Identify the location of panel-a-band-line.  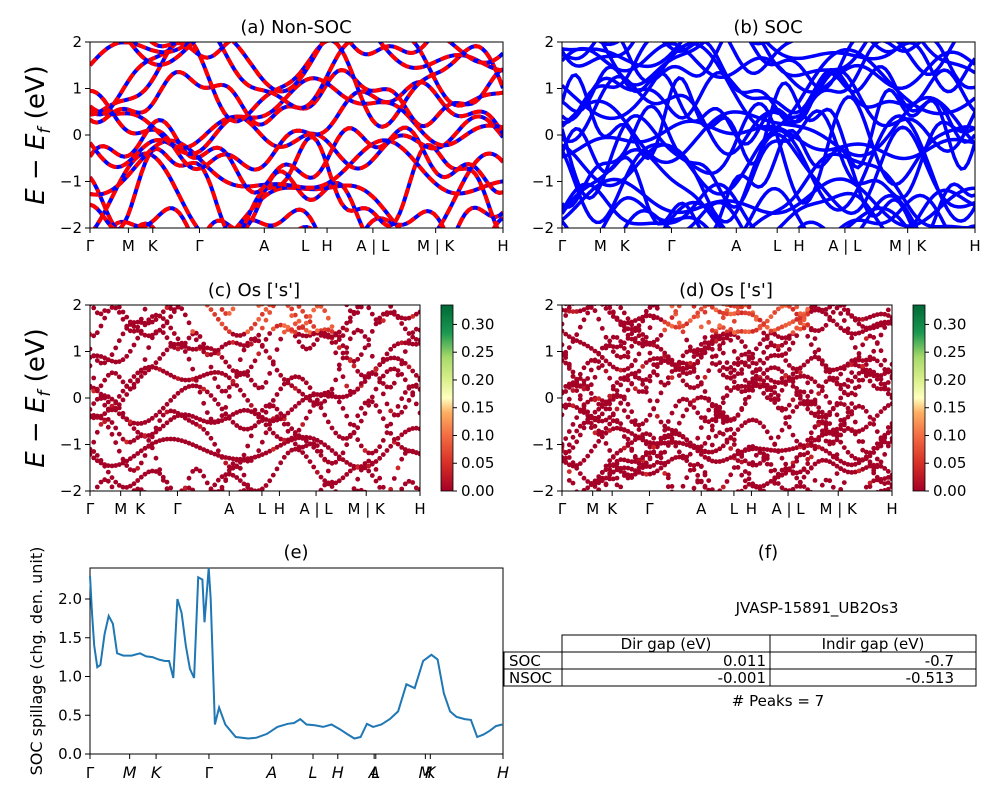
(296, 79).